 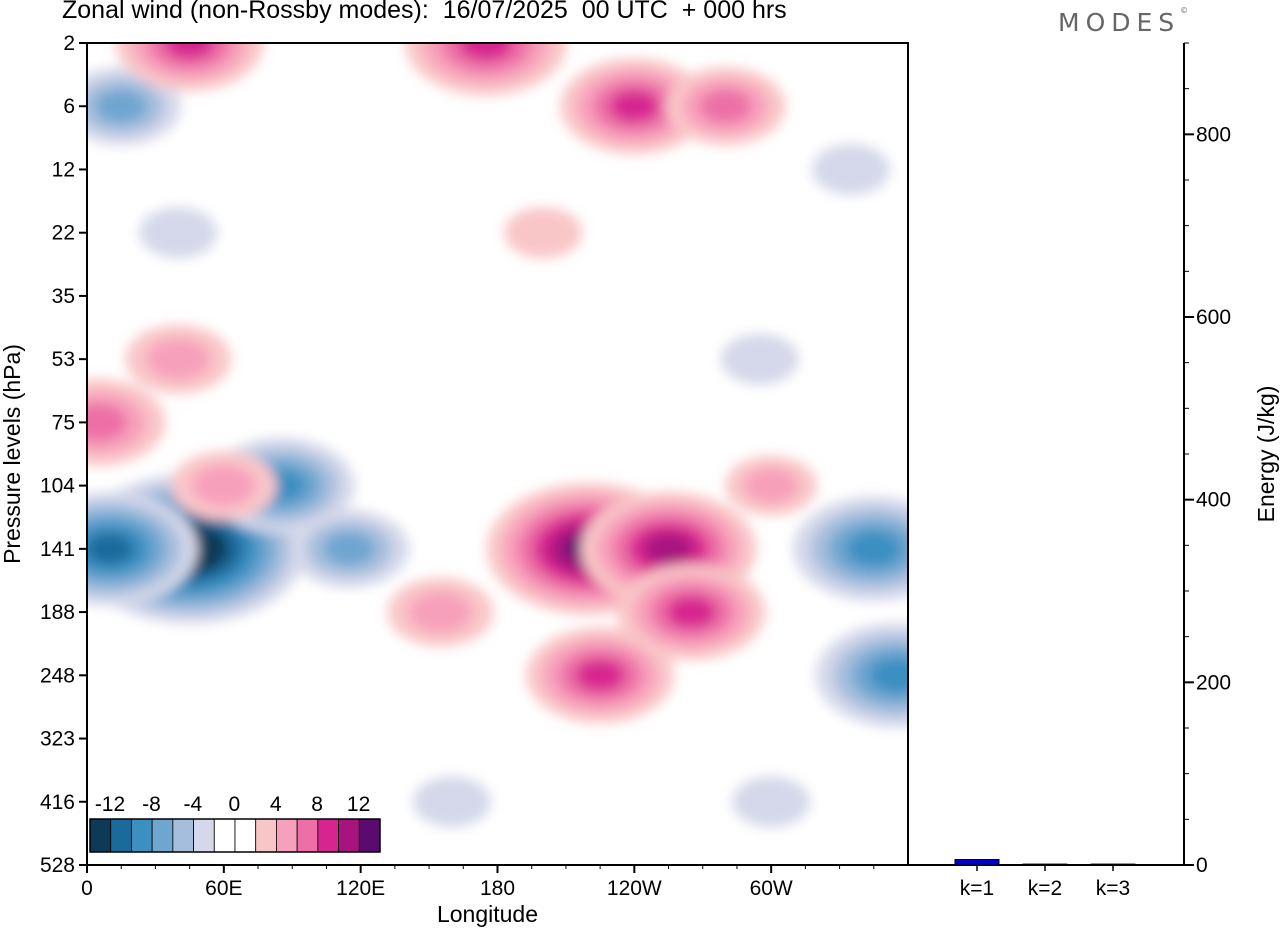 I want to click on energy-tick-label: 400, so click(x=1213, y=500).